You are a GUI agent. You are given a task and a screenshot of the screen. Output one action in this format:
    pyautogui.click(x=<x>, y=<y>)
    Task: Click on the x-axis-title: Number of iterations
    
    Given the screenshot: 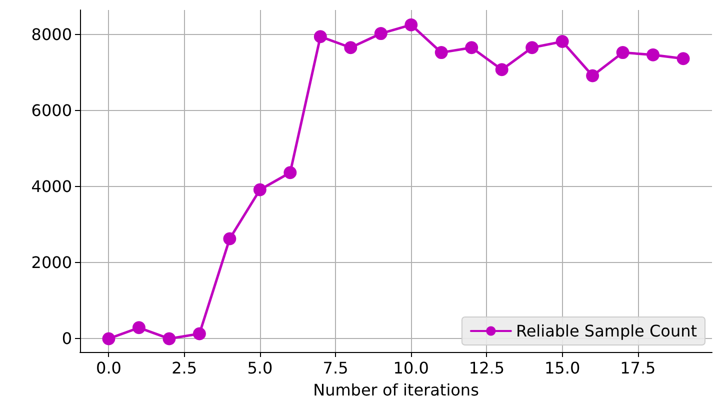 What is the action you would take?
    pyautogui.click(x=396, y=390)
    